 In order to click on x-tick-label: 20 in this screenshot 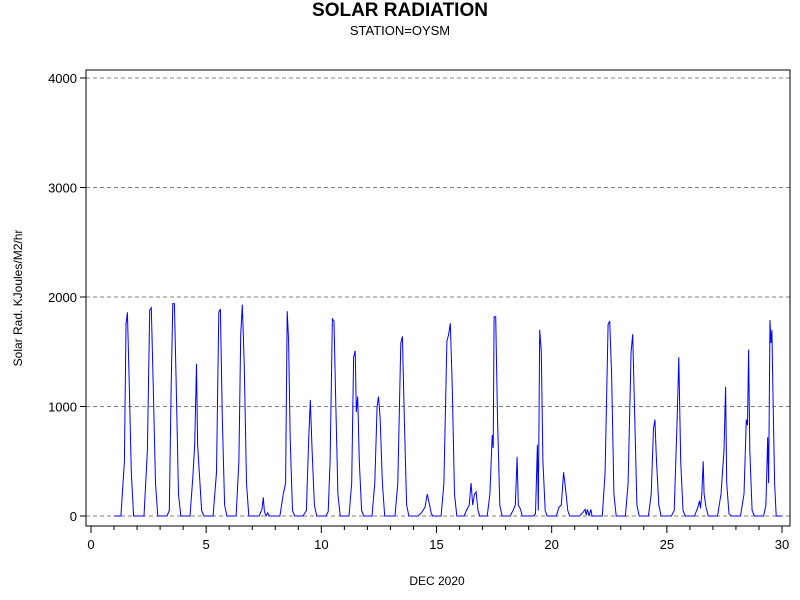, I will do `click(551, 544)`.